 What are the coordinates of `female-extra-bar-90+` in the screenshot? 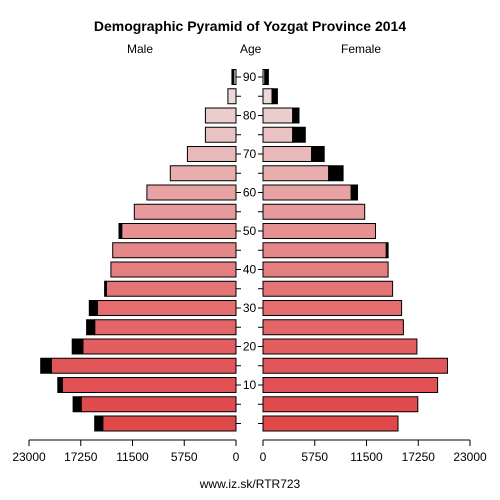 It's located at (266, 77).